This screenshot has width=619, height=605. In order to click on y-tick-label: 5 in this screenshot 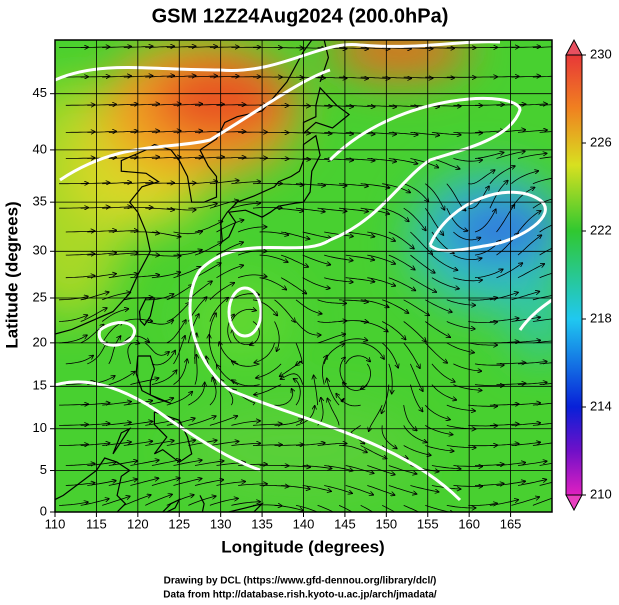, I will do `click(43, 469)`.